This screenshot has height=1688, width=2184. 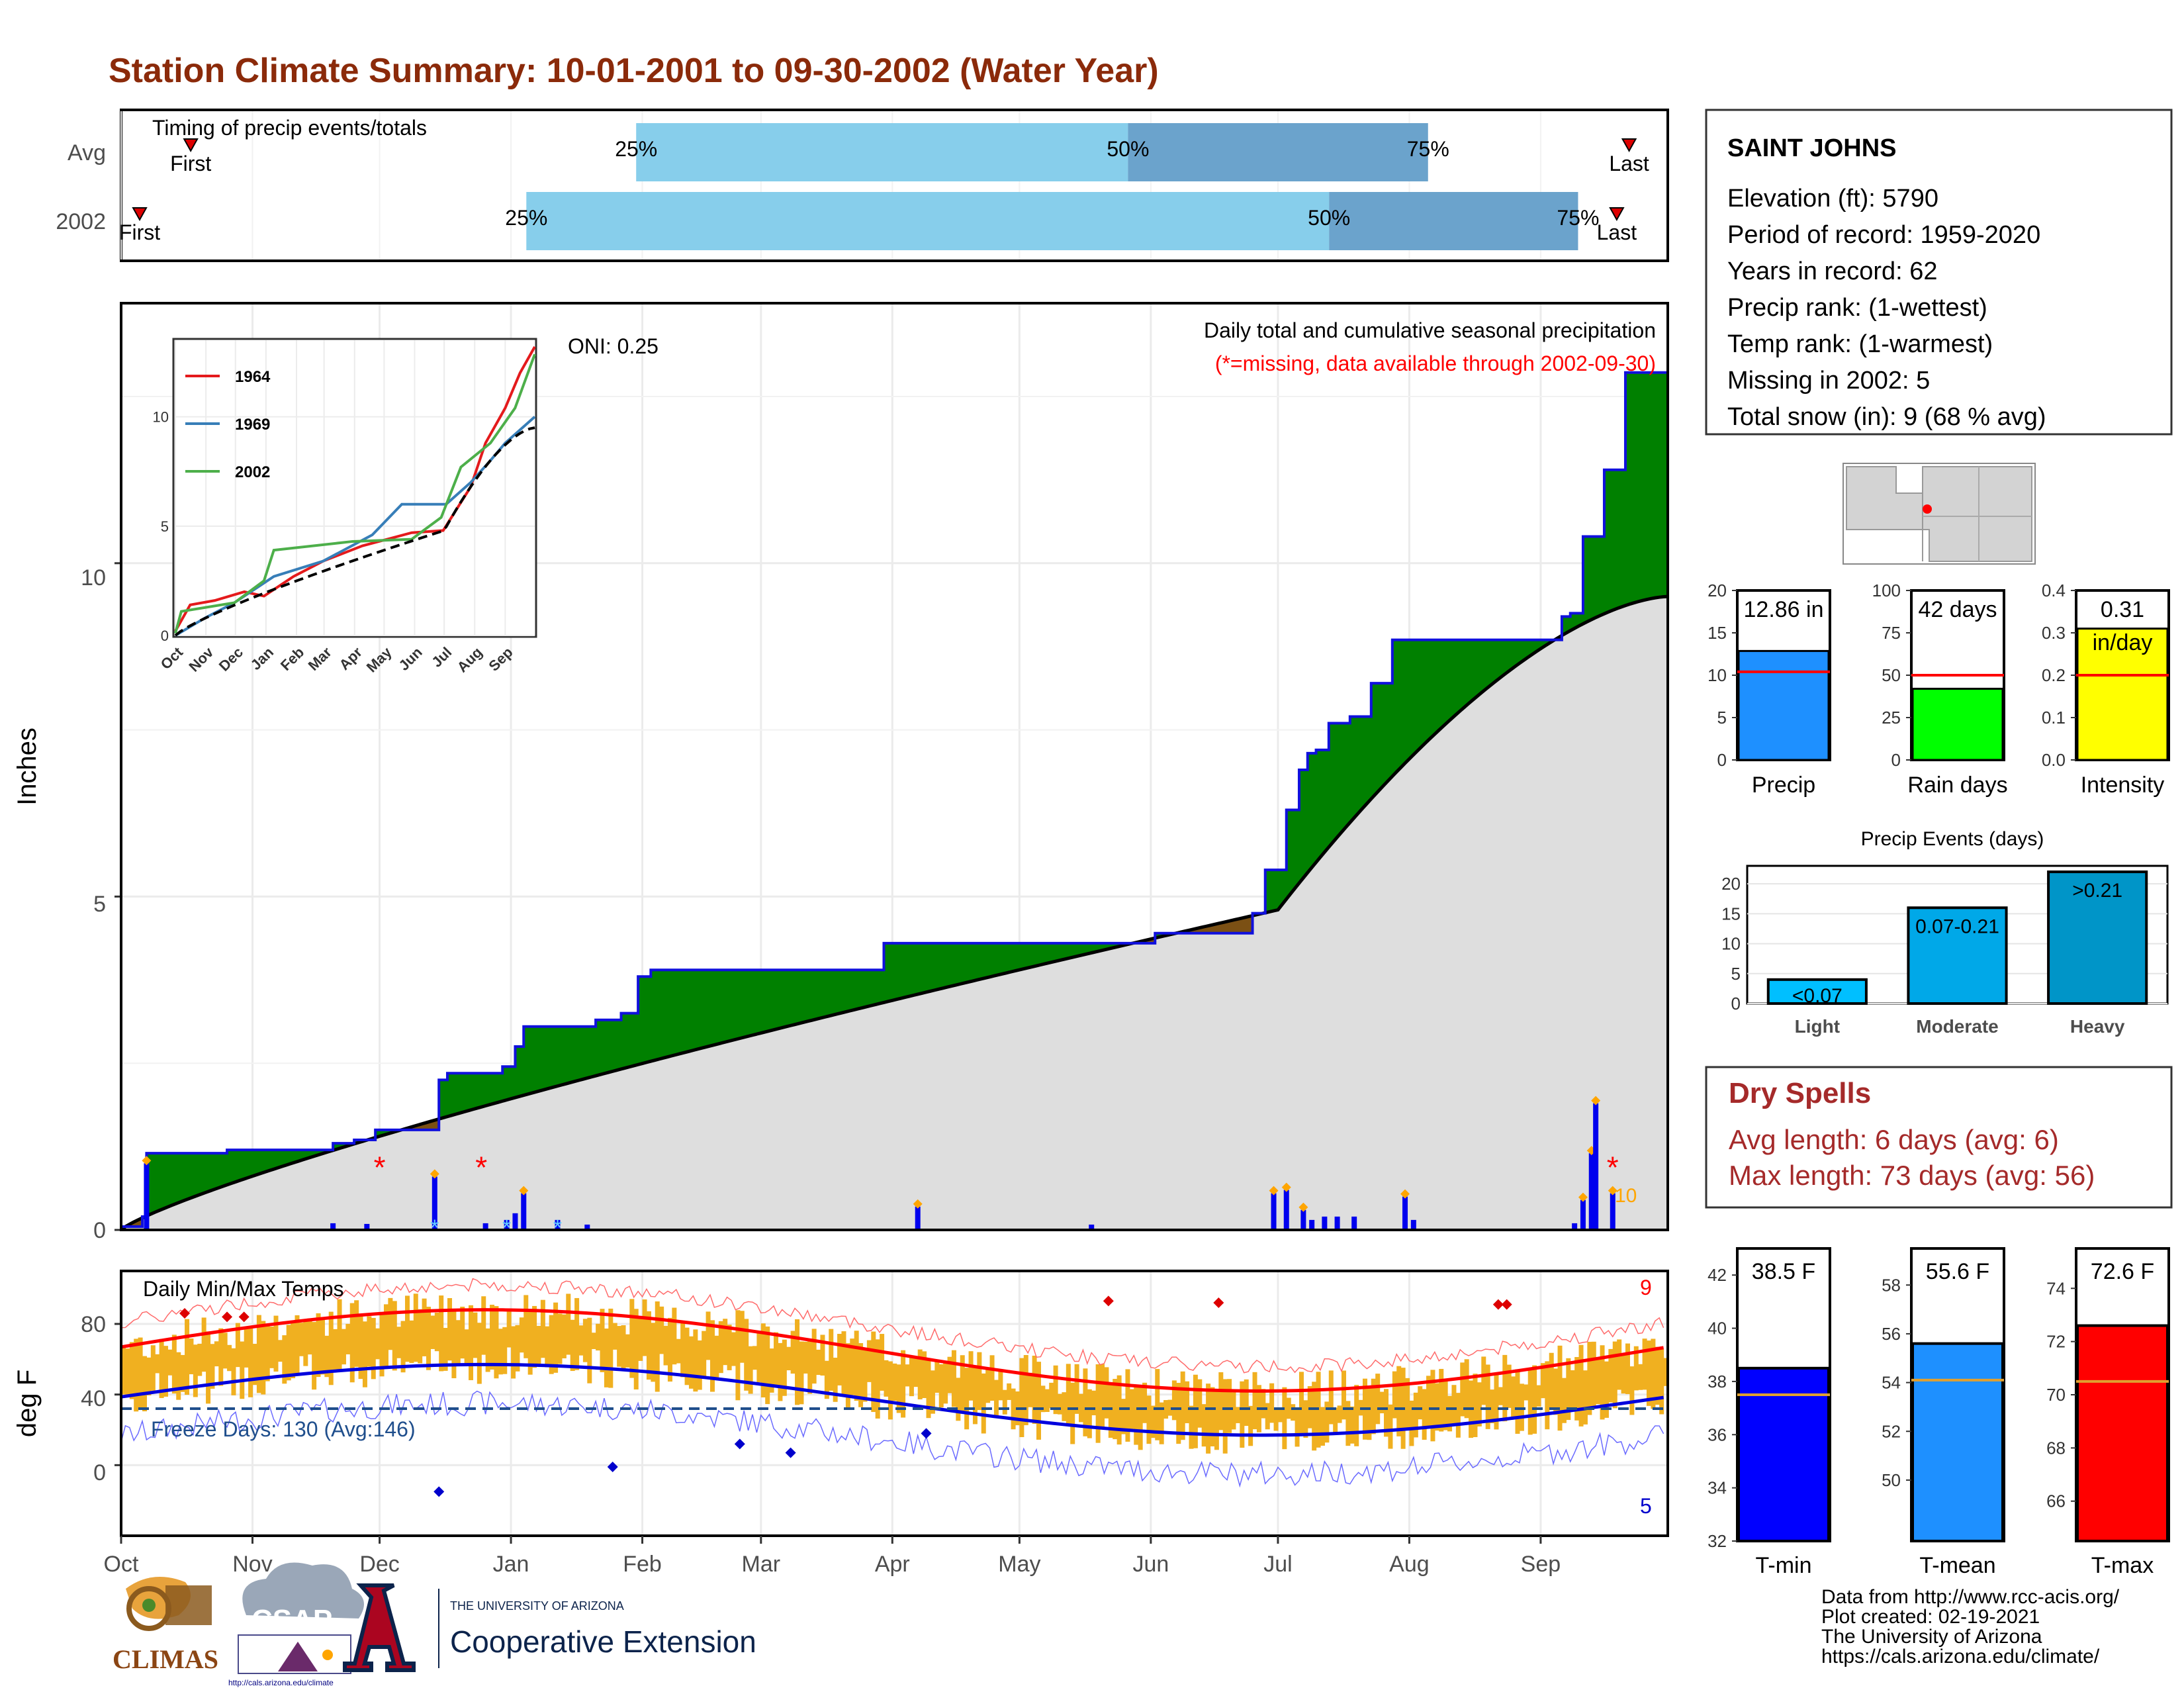 What do you see at coordinates (434, 1228) in the screenshot?
I see `snow-marker: *` at bounding box center [434, 1228].